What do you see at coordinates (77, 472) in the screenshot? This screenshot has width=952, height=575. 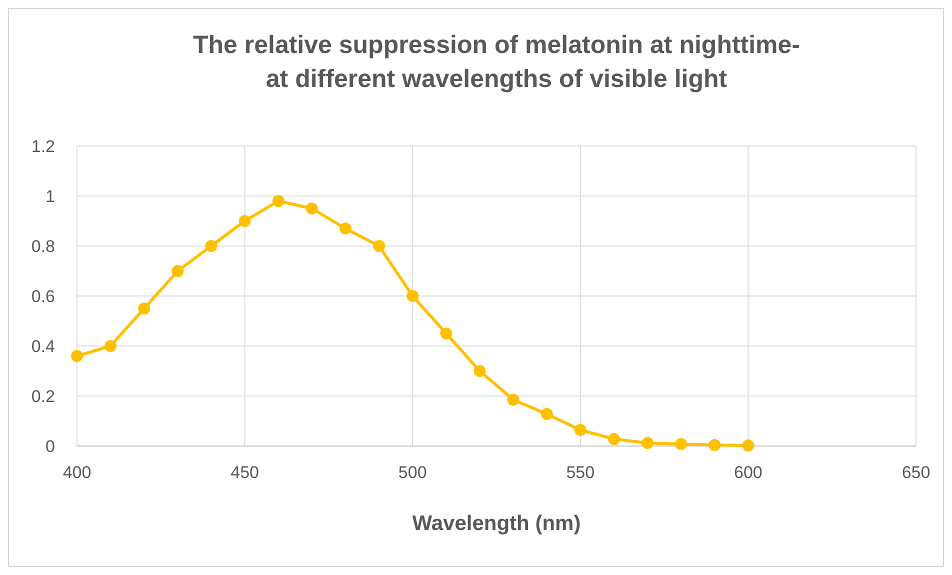 I see `x-tick-label: 400` at bounding box center [77, 472].